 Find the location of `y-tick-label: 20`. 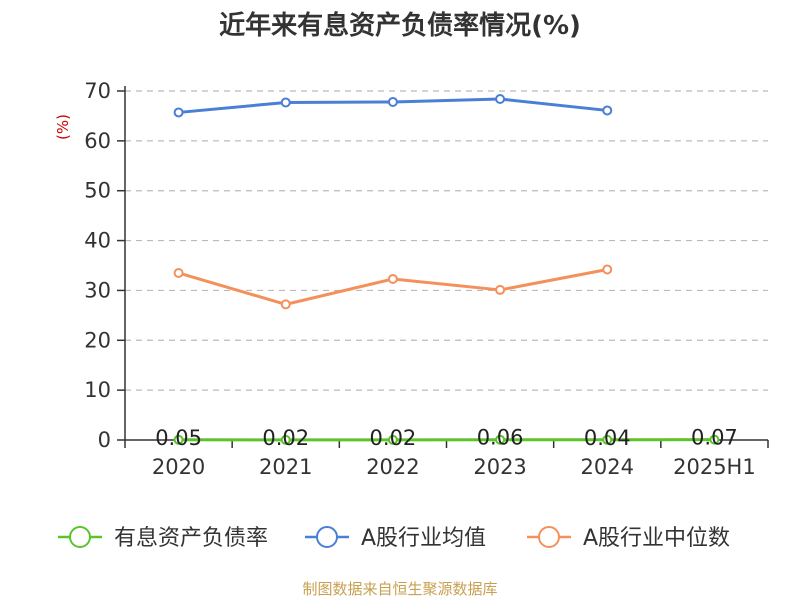

y-tick-label: 20 is located at coordinates (97, 340).